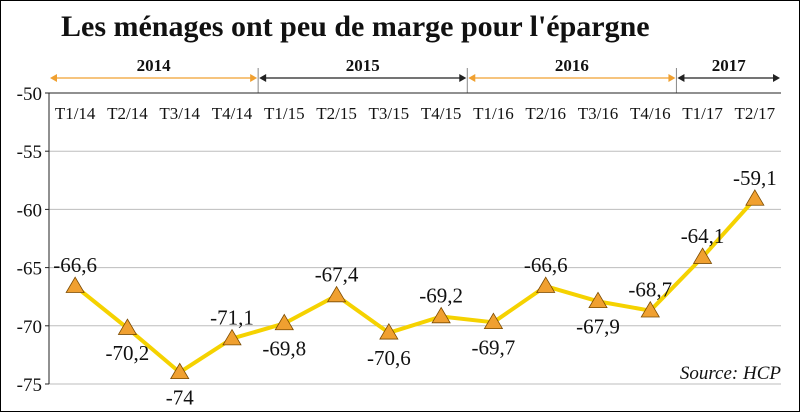  Describe the element at coordinates (284, 348) in the screenshot. I see `data-label: -69,8` at that location.